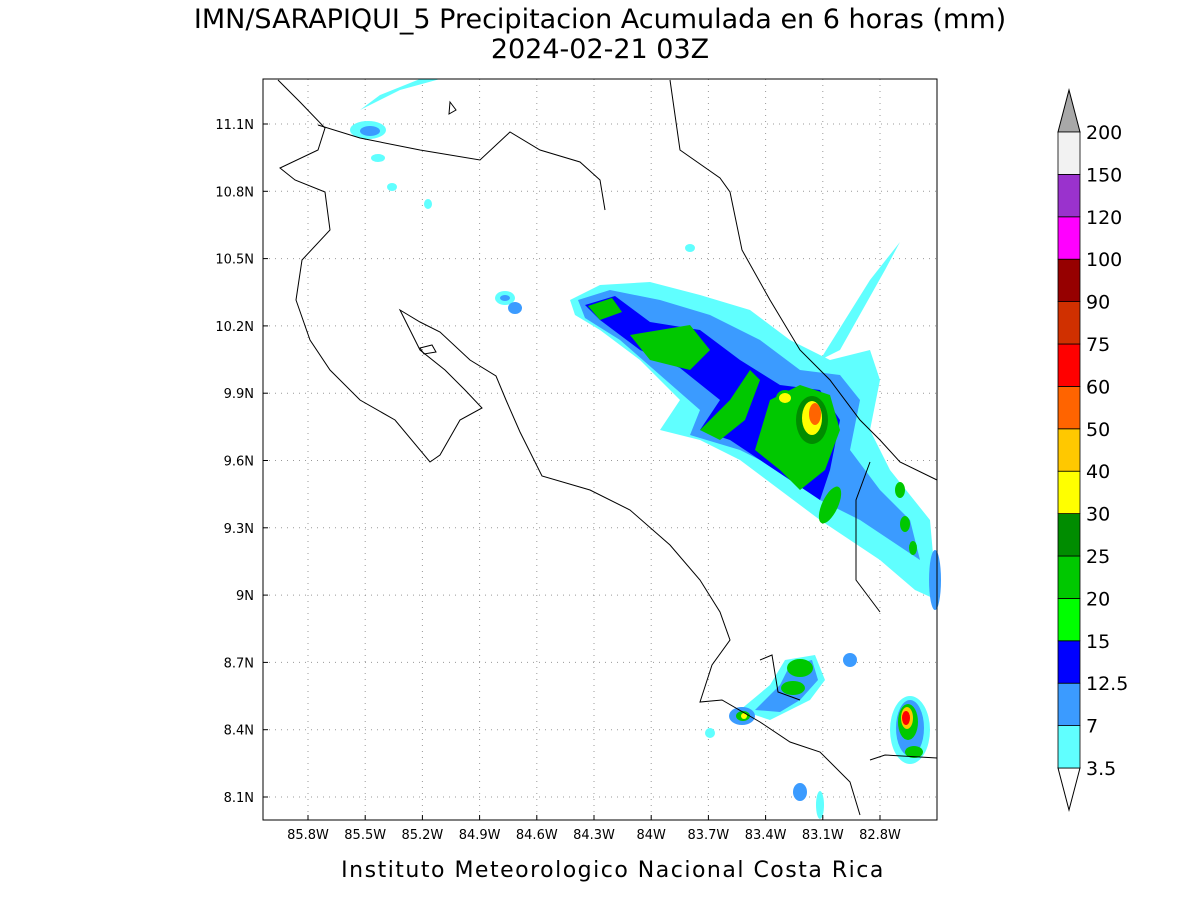  What do you see at coordinates (537, 835) in the screenshot?
I see `x-tick-label: 84.6W` at bounding box center [537, 835].